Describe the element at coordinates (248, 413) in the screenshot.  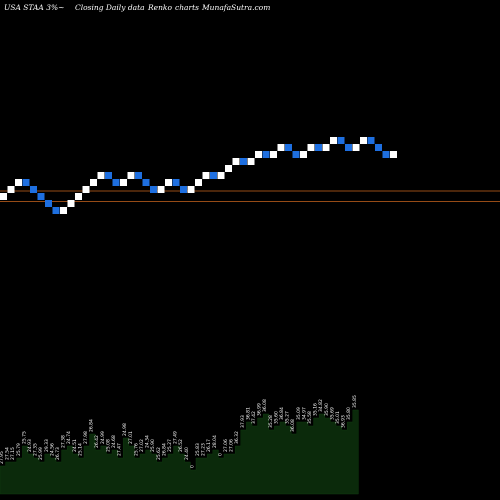
I see `volume-label: 36.81` at that location.